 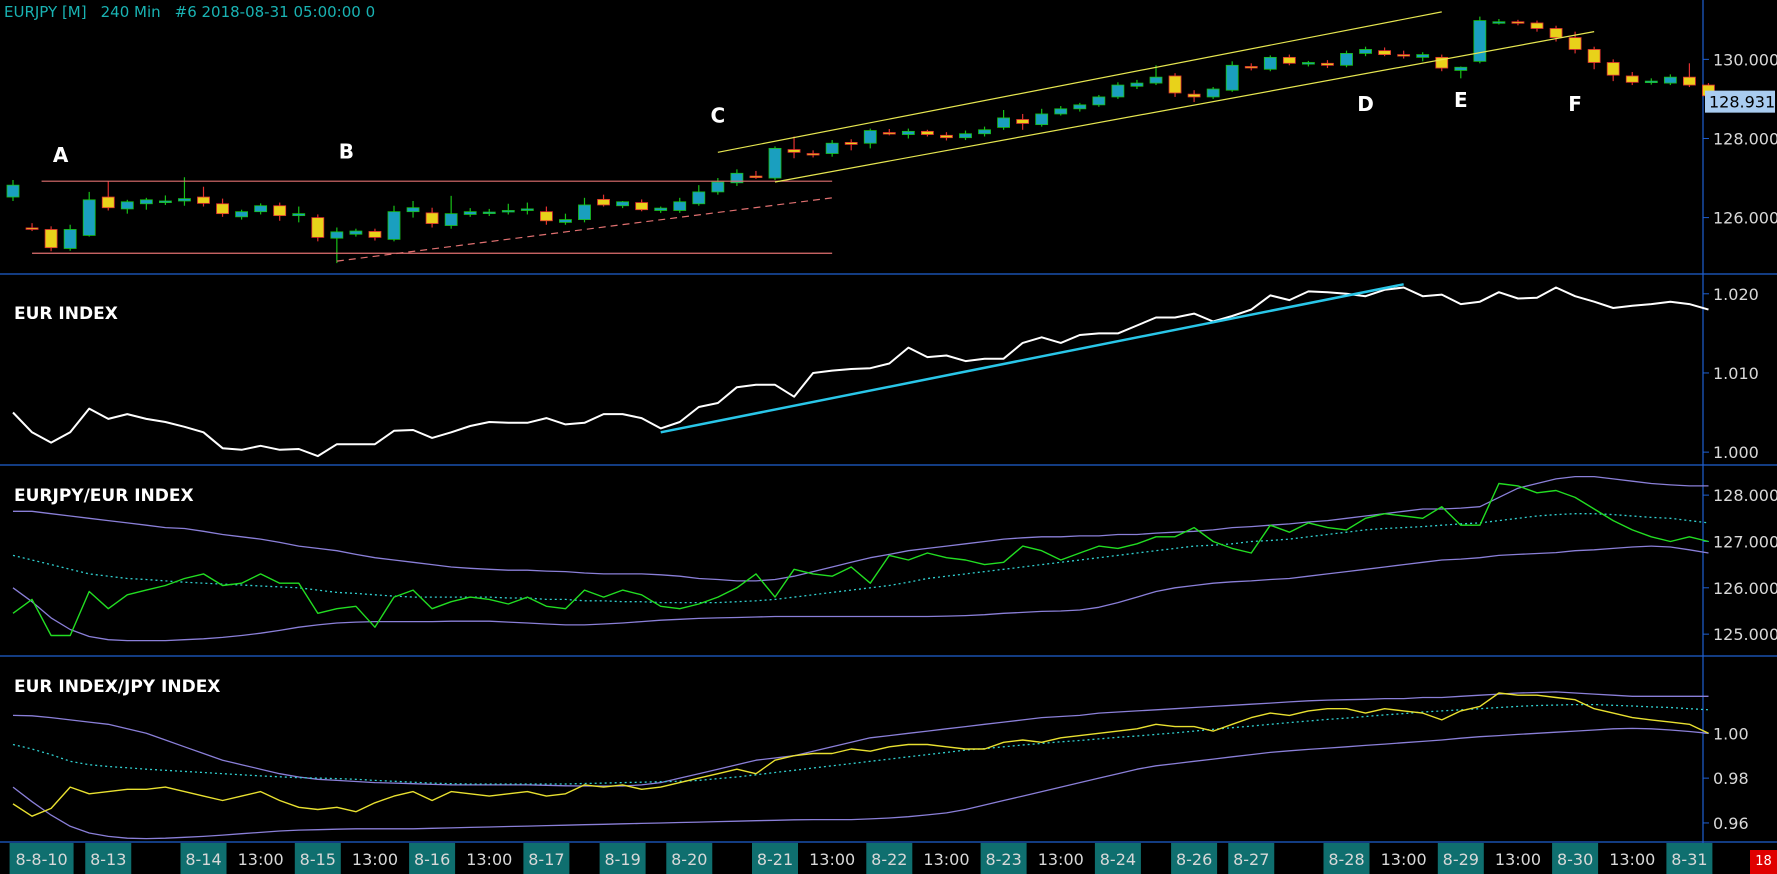 I want to click on corner-badge: 18, so click(x=1763, y=862).